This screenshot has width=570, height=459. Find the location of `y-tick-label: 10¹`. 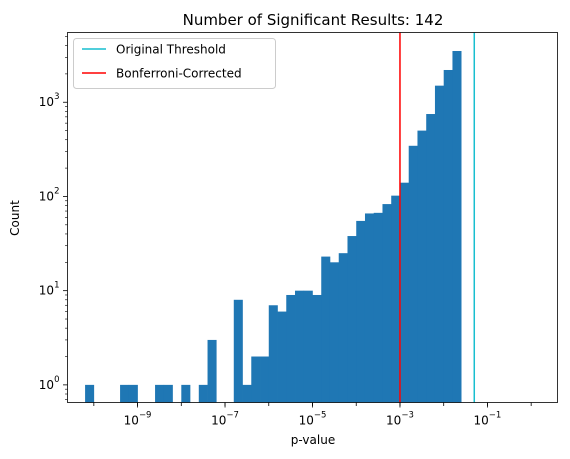

y-tick-label: 10¹ is located at coordinates (49, 289).